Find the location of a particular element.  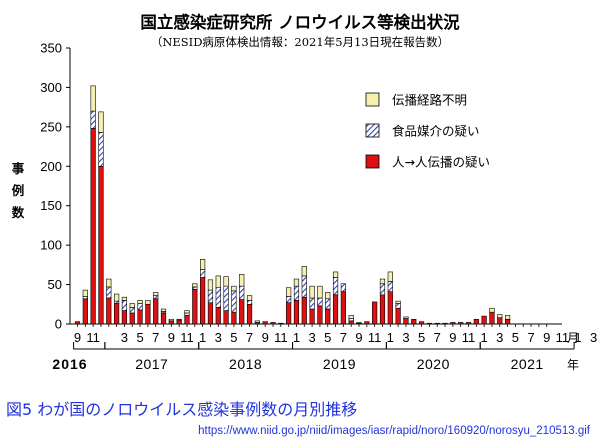

y-tick-label: 100 is located at coordinates (51, 245).